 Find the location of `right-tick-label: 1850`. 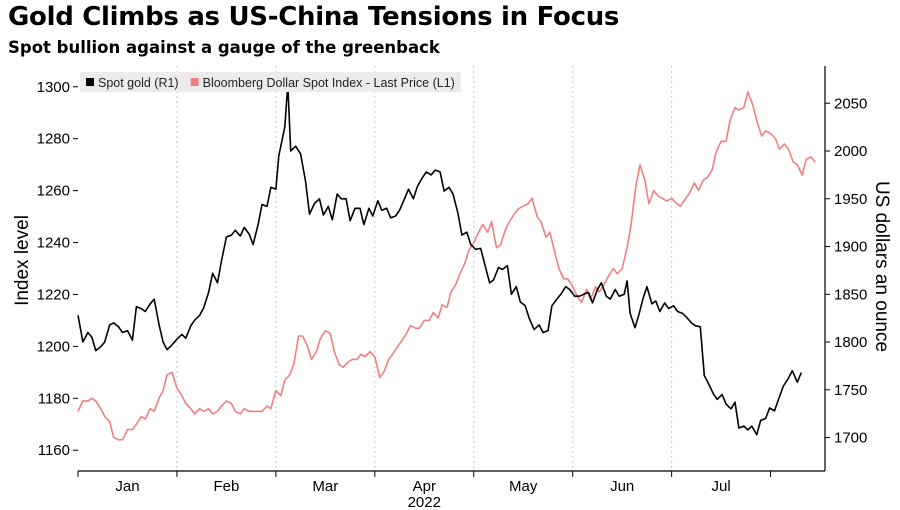

right-tick-label: 1850 is located at coordinates (850, 294).